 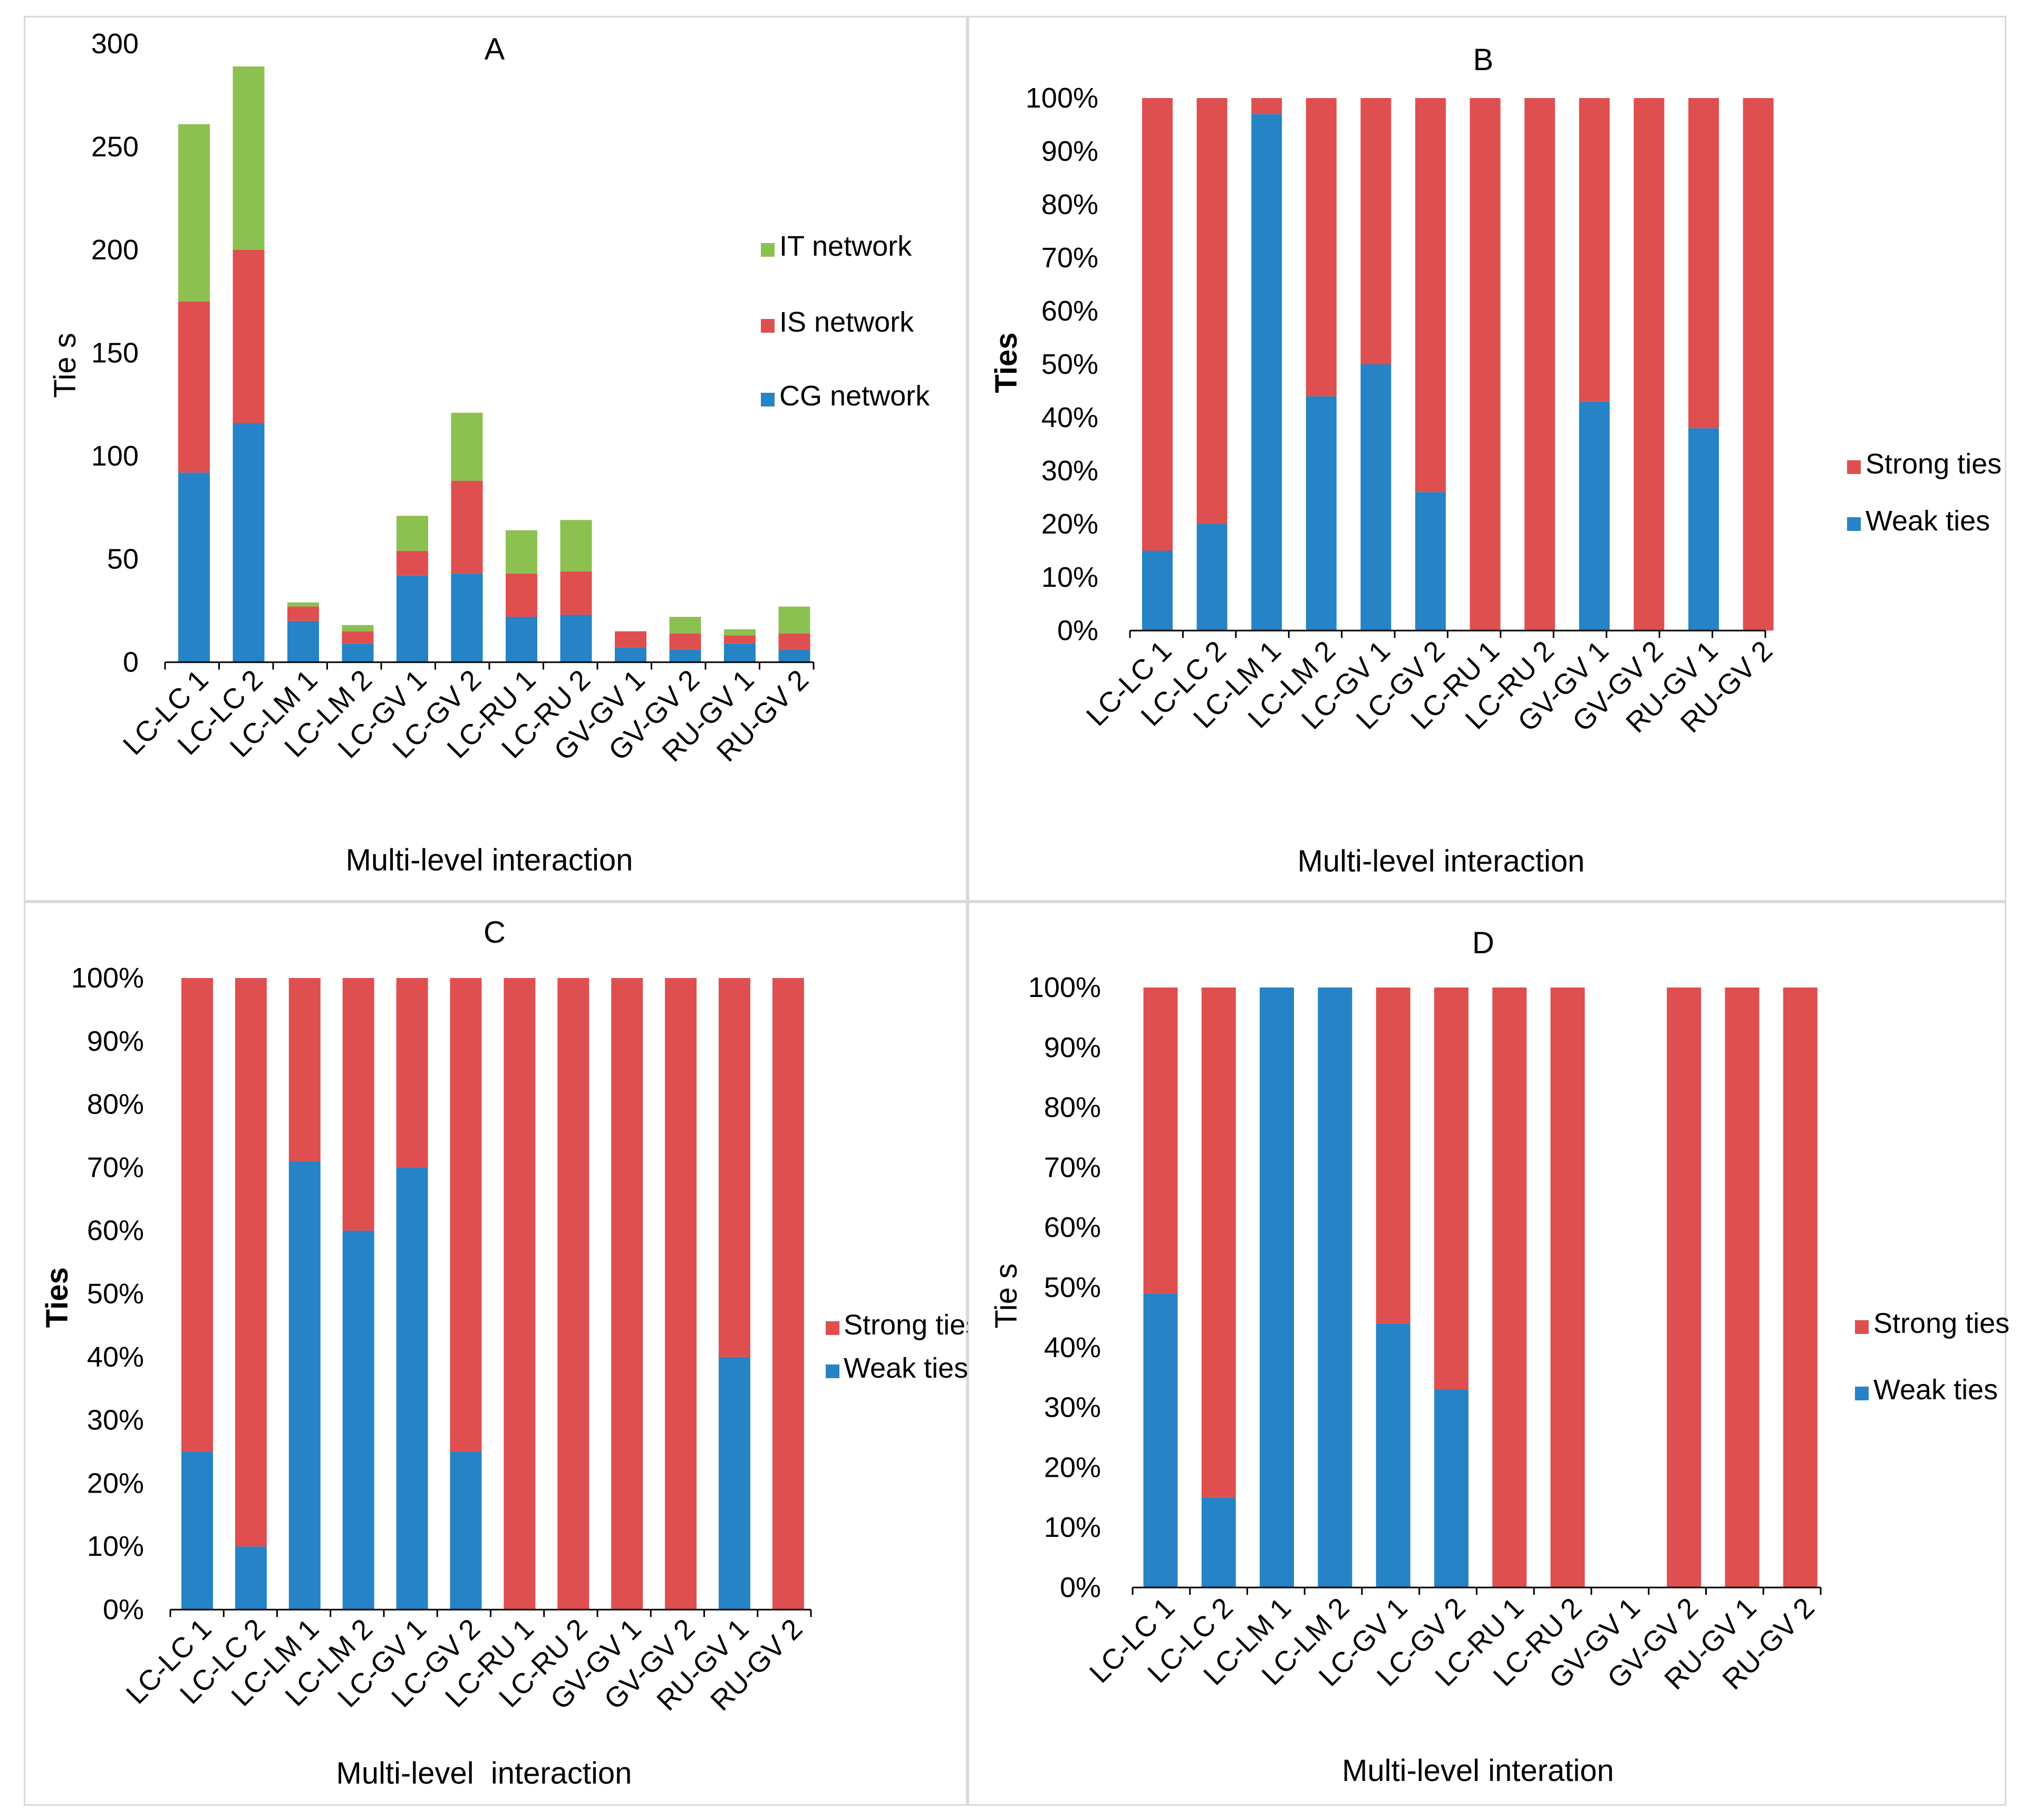 What do you see at coordinates (107, 978) in the screenshot?
I see `y-tick-label: 100%` at bounding box center [107, 978].